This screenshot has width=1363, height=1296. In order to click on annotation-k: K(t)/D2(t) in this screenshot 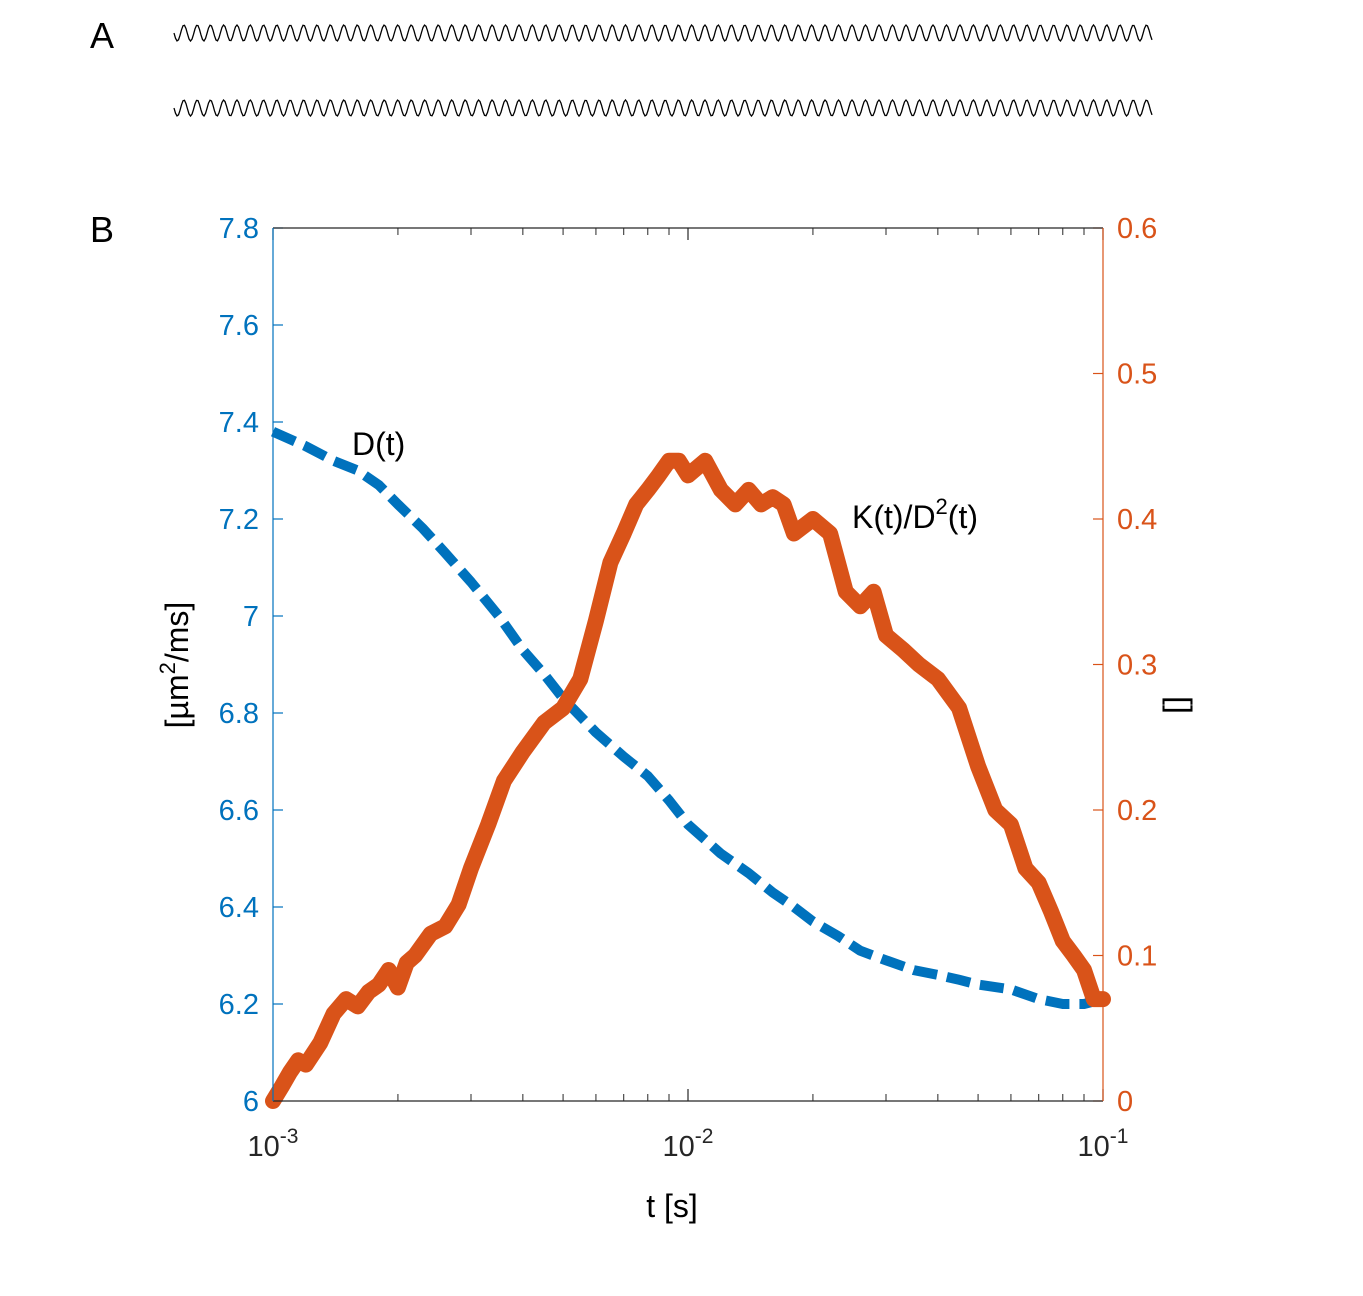, I will do `click(915, 514)`.